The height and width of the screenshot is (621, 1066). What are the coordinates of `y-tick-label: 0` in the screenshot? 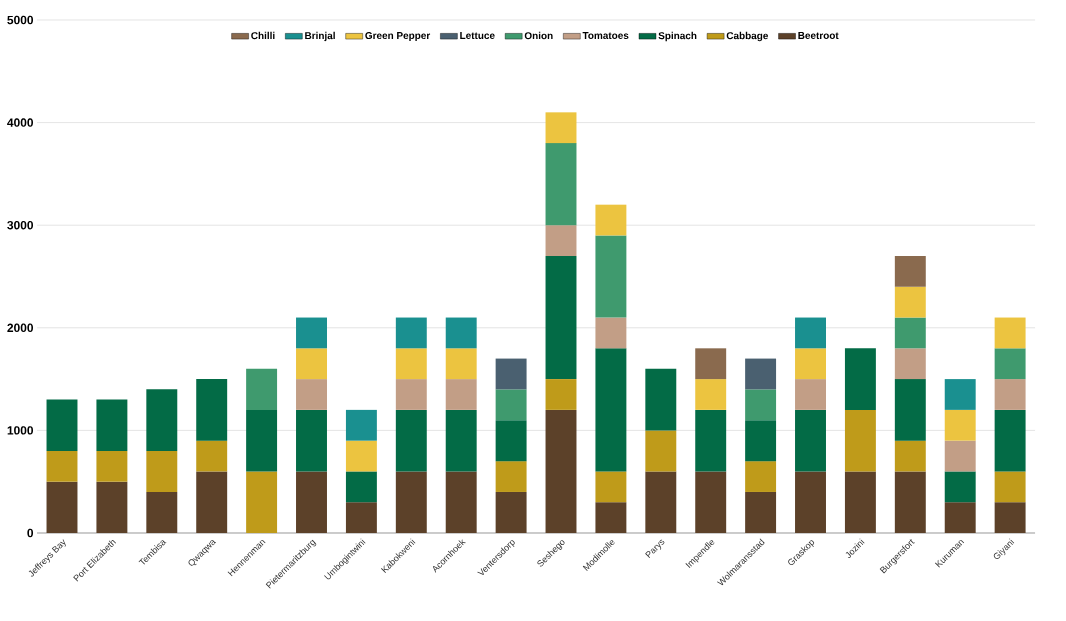 It's located at (30, 533).